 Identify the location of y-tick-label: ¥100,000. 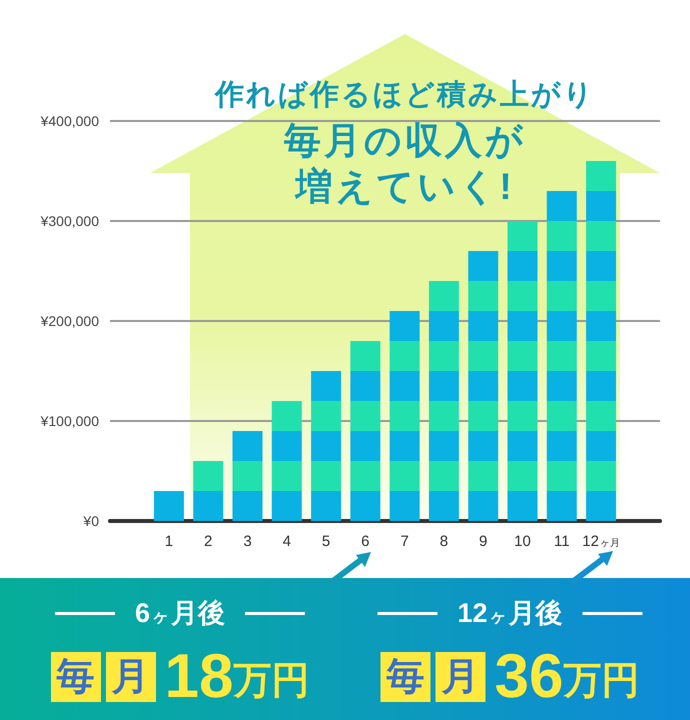
(70, 421).